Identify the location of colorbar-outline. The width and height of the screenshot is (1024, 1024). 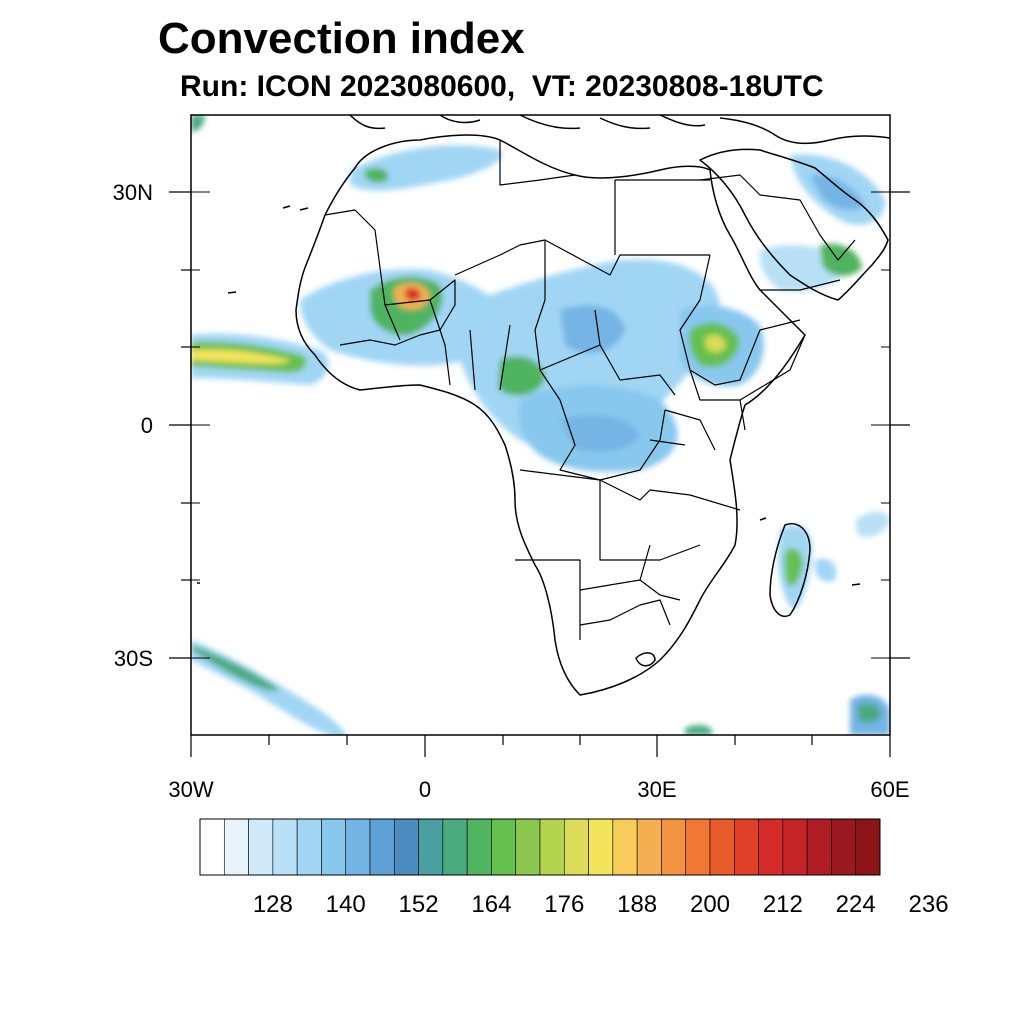
(540, 847).